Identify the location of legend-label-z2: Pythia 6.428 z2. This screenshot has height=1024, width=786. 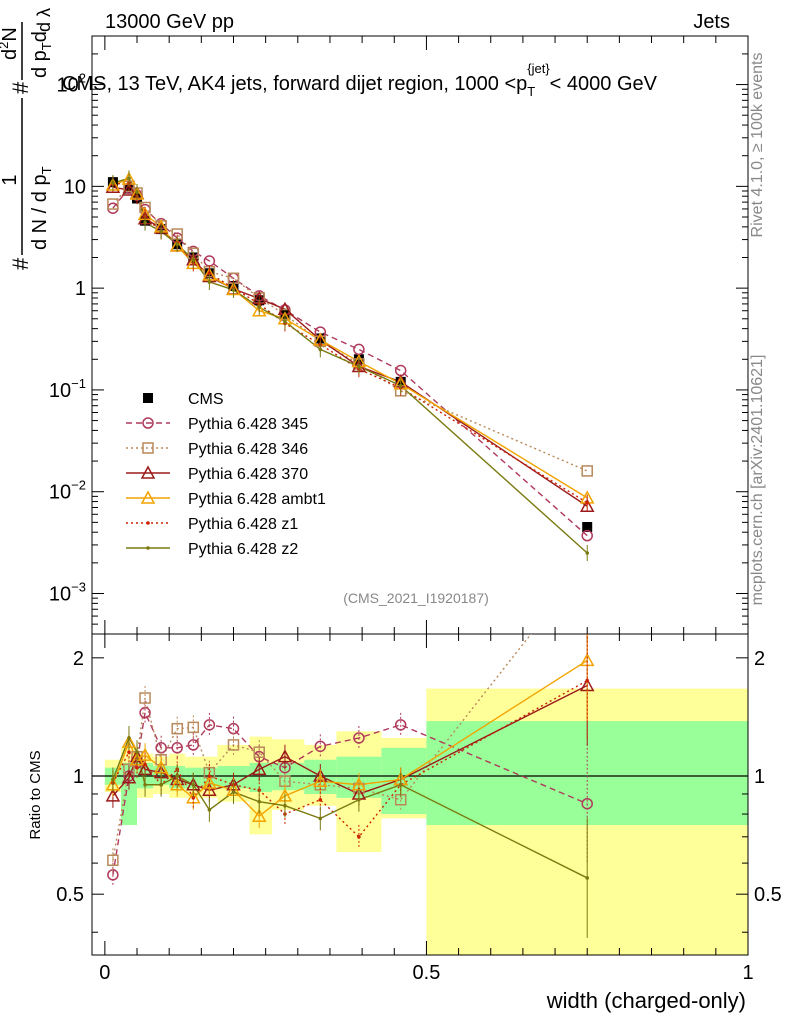
(243, 549).